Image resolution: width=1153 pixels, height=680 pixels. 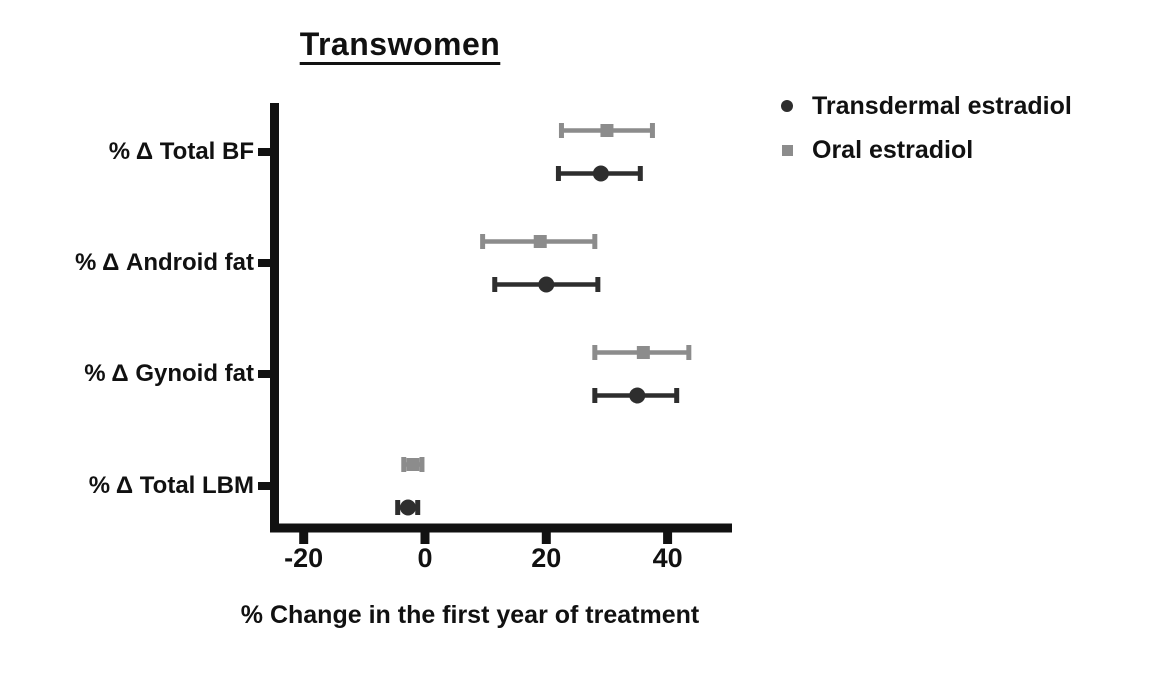 I want to click on y-category-label-total-bf: % Δ Total BF, so click(x=181, y=151).